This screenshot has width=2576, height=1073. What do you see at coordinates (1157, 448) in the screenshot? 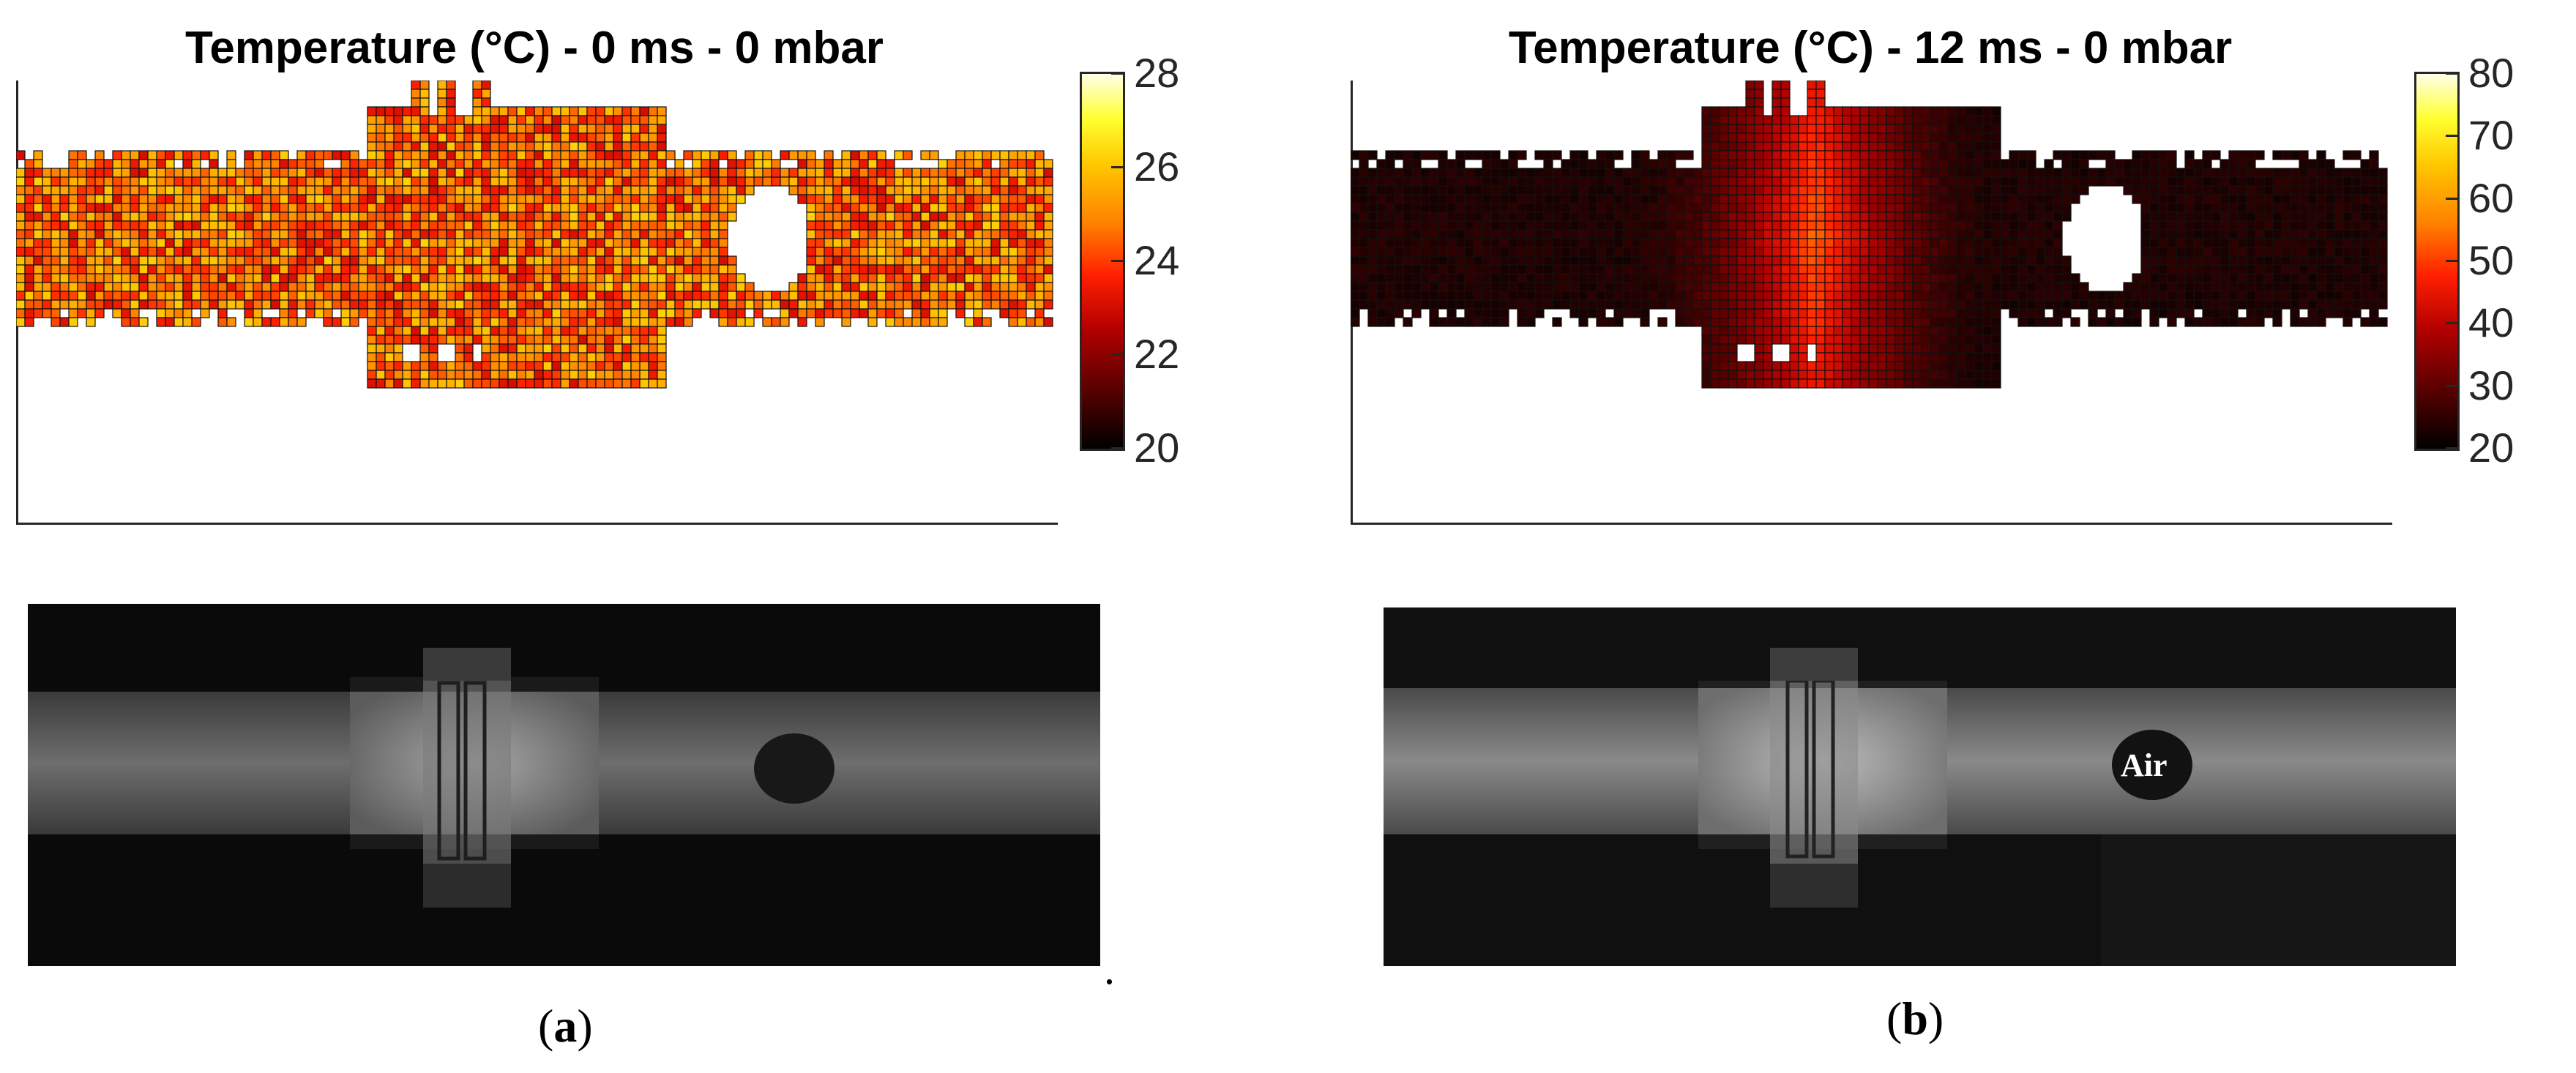
I see `colorbar-tick-label: 20` at bounding box center [1157, 448].